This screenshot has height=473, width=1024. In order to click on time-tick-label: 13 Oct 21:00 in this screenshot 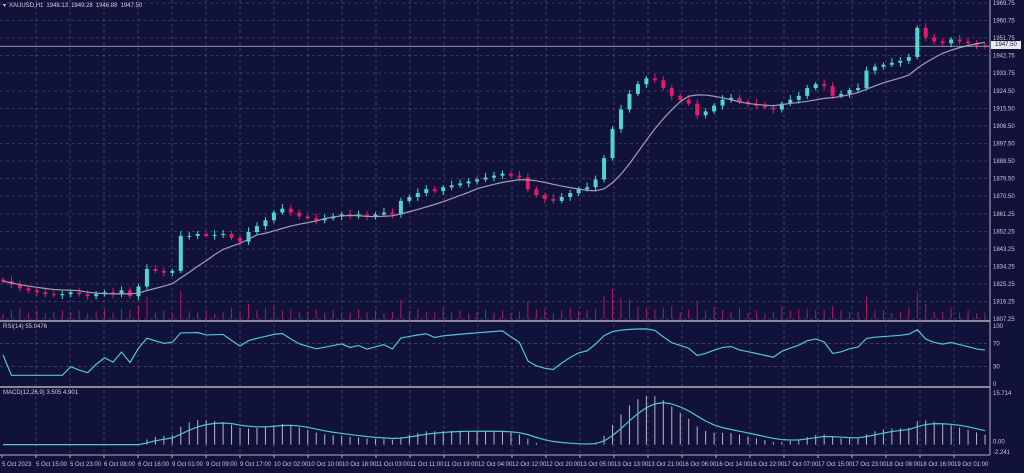, I will do `click(665, 465)`.